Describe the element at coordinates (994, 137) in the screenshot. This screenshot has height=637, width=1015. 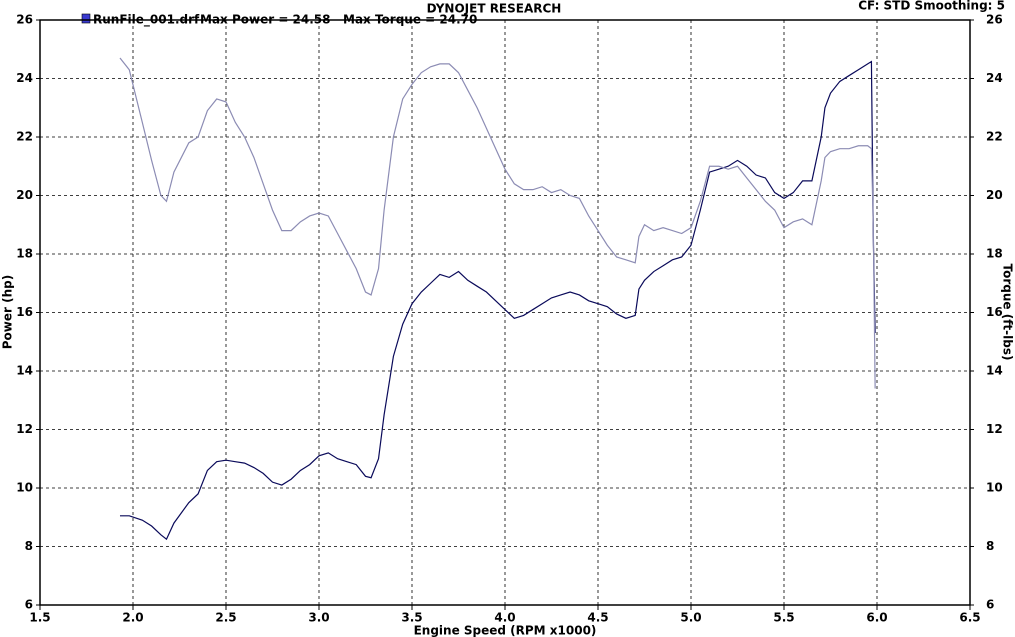
I see `y2-tick-label: 22` at that location.